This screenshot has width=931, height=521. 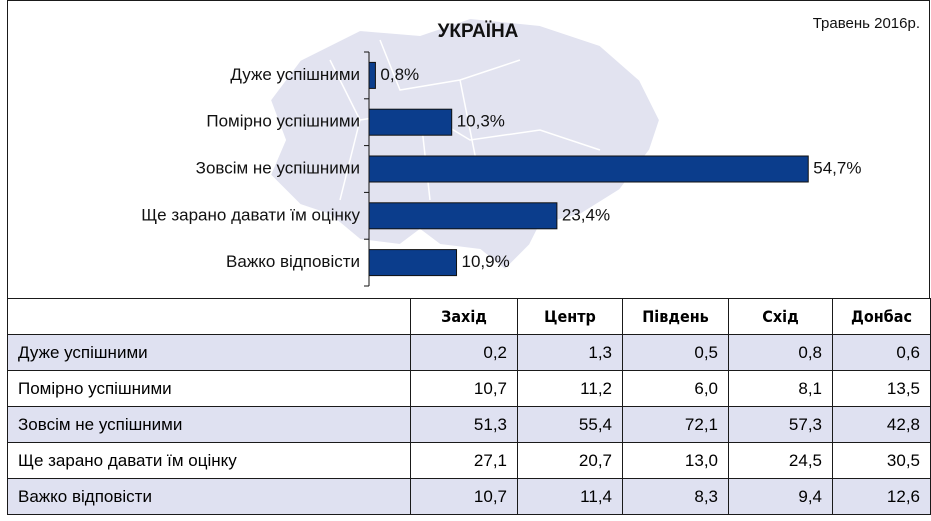 What do you see at coordinates (675, 316) in the screenshot?
I see `column-header: Південь` at bounding box center [675, 316].